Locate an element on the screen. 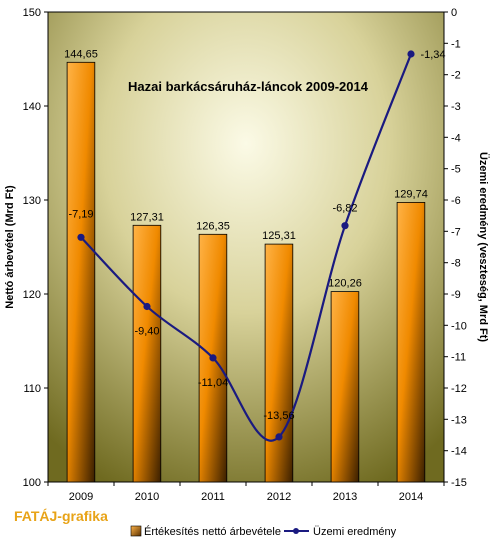 This screenshot has width=490, height=544. line-point-2011 is located at coordinates (213, 358).